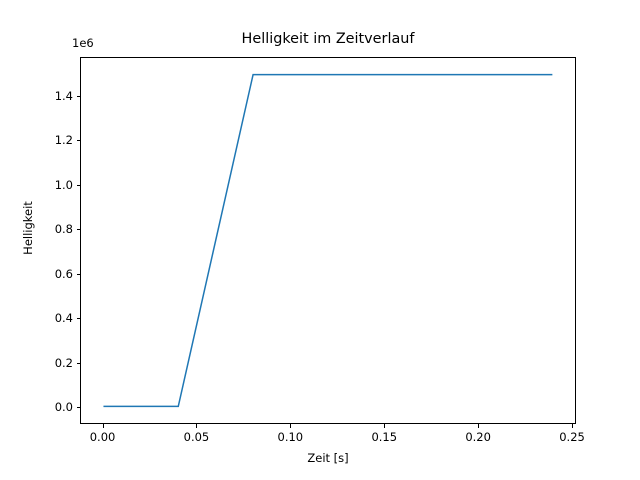 This screenshot has height=480, width=640. I want to click on x-axis-tick-label: 0.05, so click(196, 437).